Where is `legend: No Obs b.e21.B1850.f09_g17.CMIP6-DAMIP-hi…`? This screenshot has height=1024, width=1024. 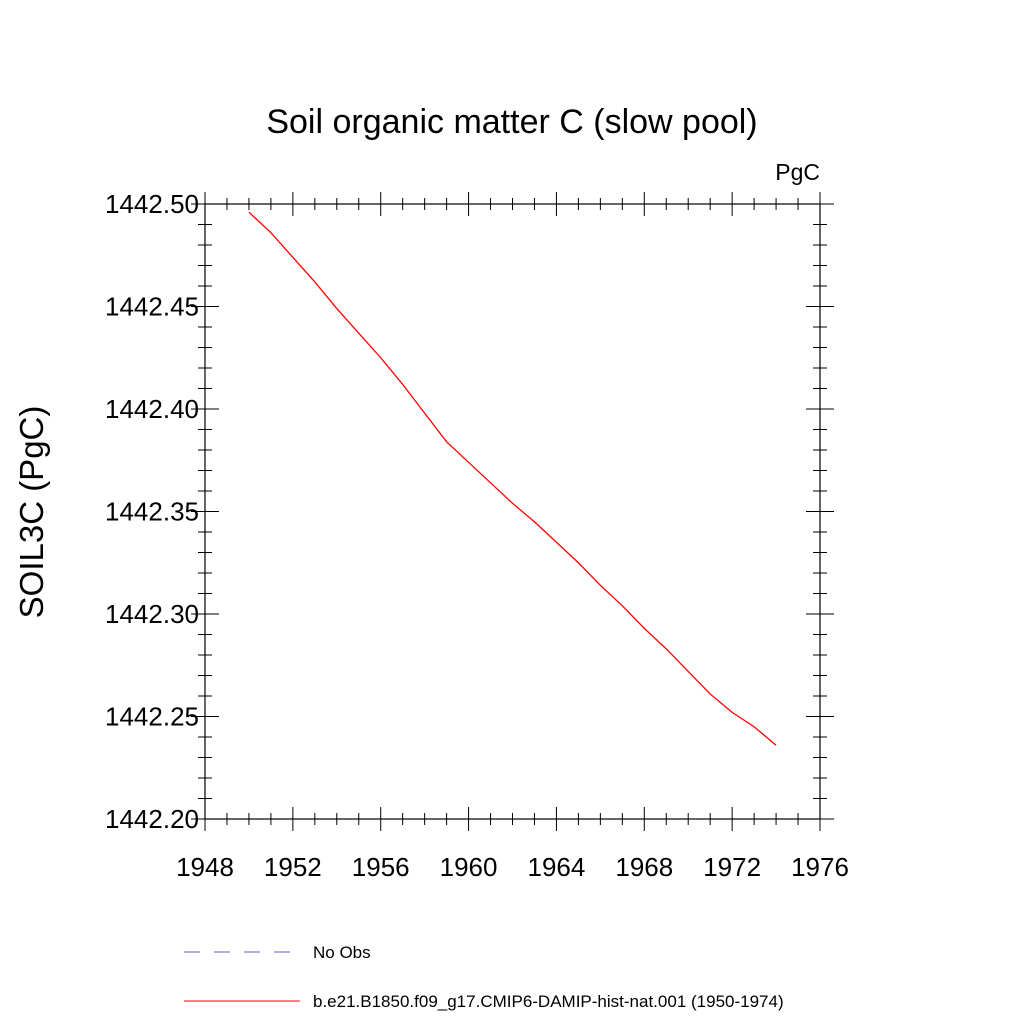
legend: No Obs b.e21.B1850.f09_g17.CMIP6-DAMIP-hi… is located at coordinates (484, 977).